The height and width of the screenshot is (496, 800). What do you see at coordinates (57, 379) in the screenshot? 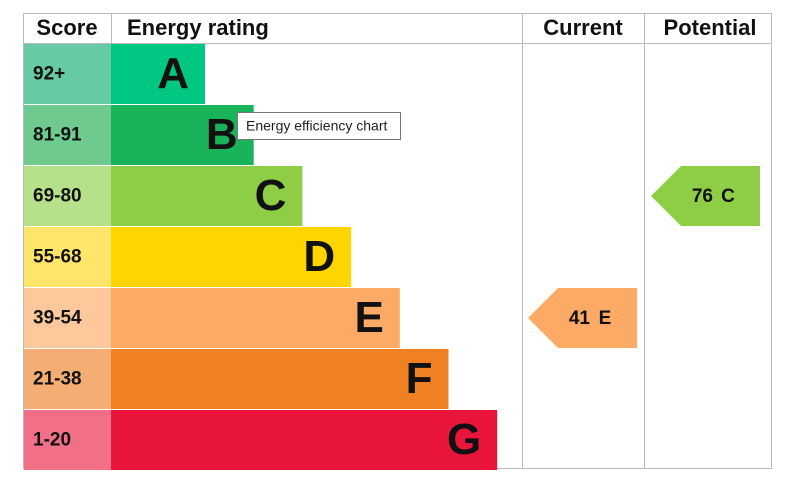
I see `score-label: 21-38` at bounding box center [57, 379].